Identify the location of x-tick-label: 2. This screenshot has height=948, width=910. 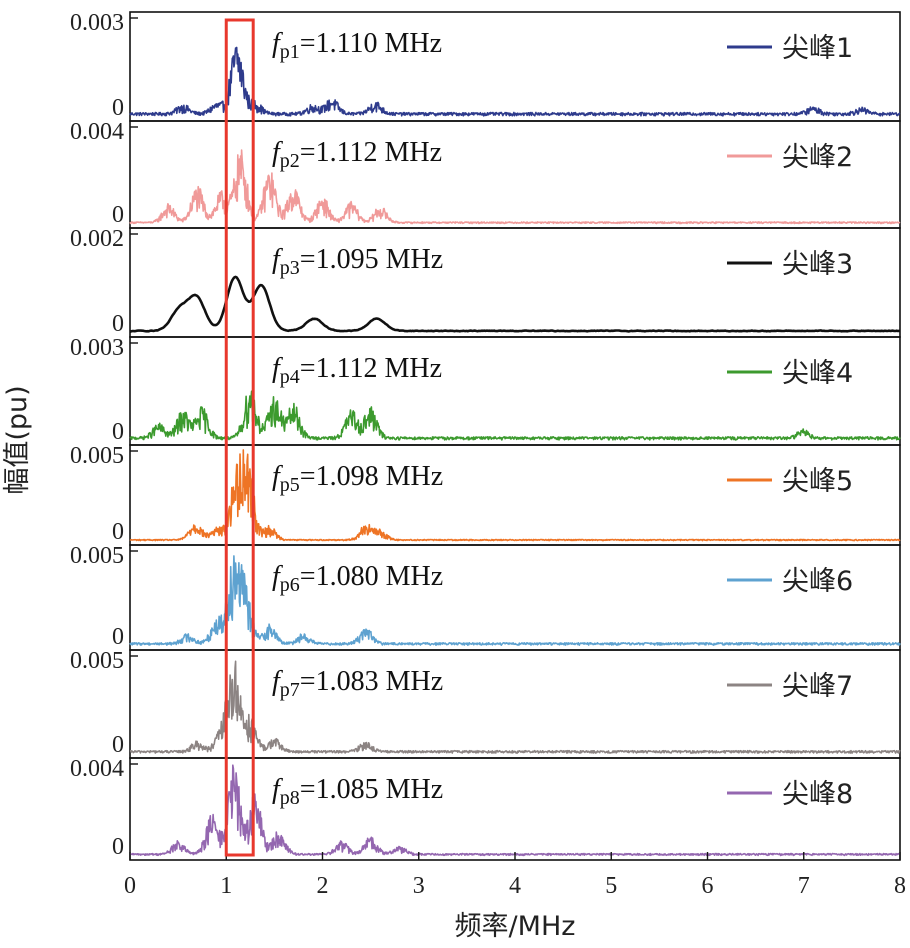
(323, 886).